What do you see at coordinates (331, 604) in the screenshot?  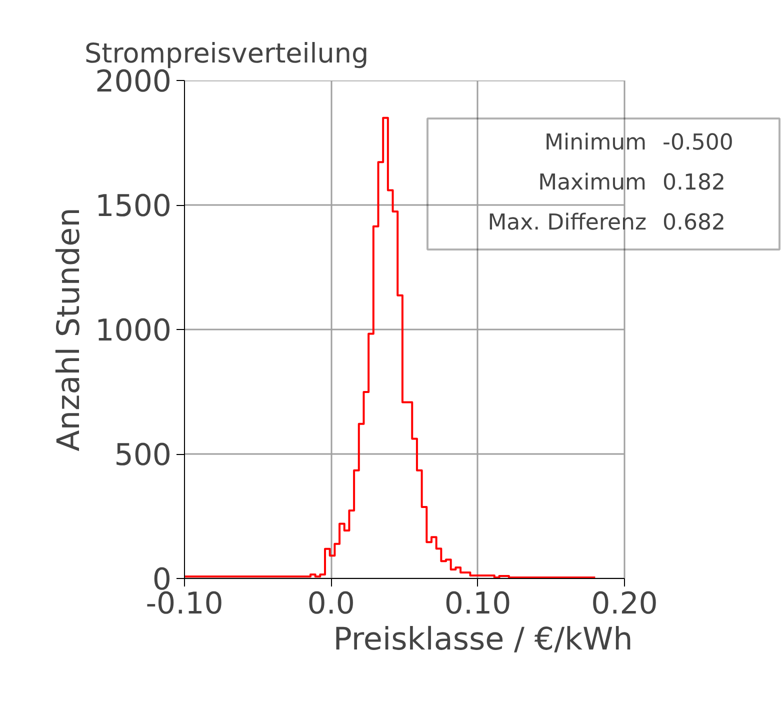 I see `x-tick-label: 0.0` at bounding box center [331, 604].